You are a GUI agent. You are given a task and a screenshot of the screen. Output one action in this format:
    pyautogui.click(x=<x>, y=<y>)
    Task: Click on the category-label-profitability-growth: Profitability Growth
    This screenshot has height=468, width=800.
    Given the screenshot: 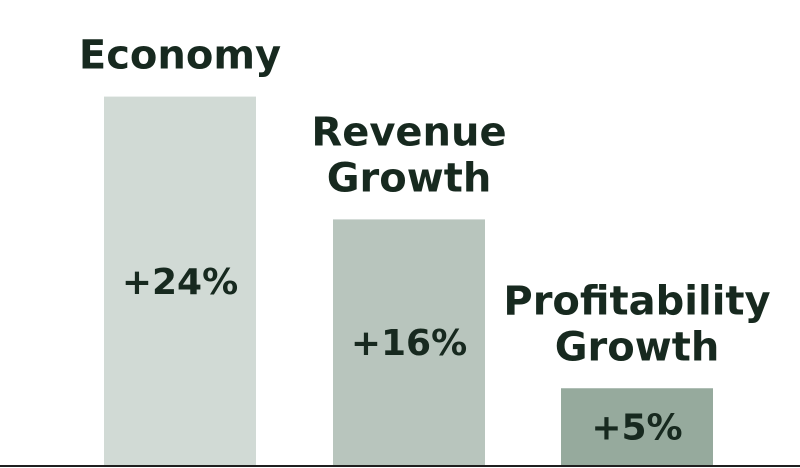 What is the action you would take?
    pyautogui.click(x=636, y=324)
    